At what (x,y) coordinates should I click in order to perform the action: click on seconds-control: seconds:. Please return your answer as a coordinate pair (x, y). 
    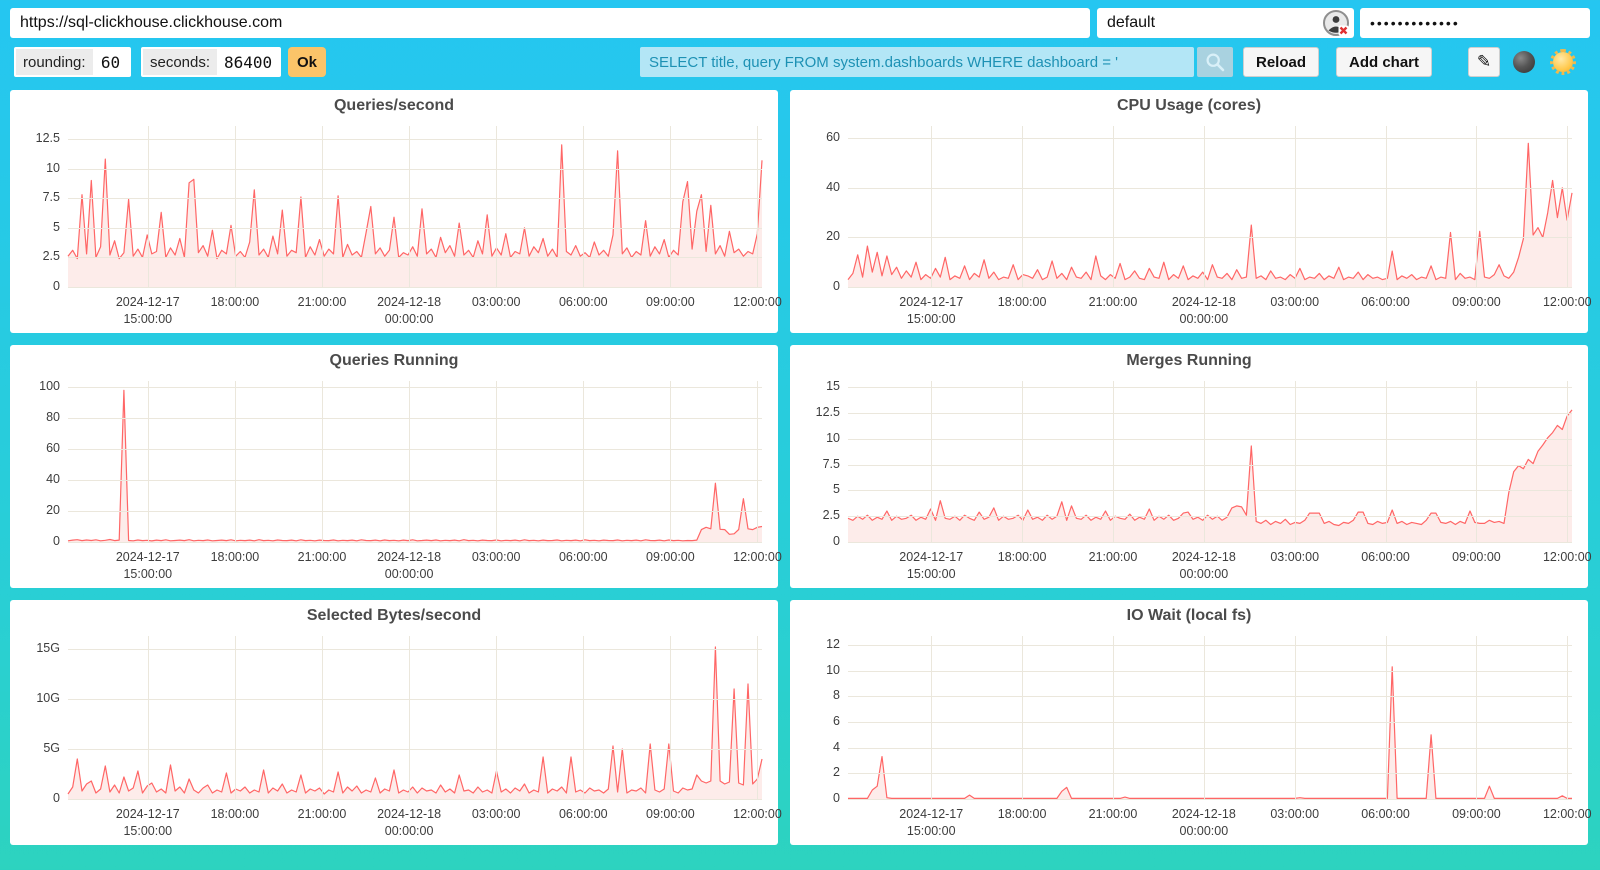
    Looking at the image, I should click on (211, 62).